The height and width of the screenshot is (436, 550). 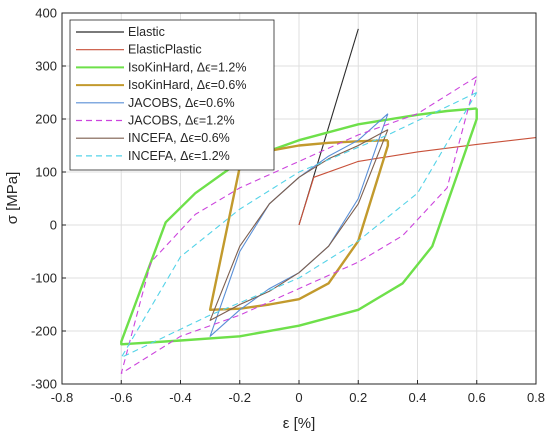 I want to click on y-tick-label: -200, so click(x=44, y=331).